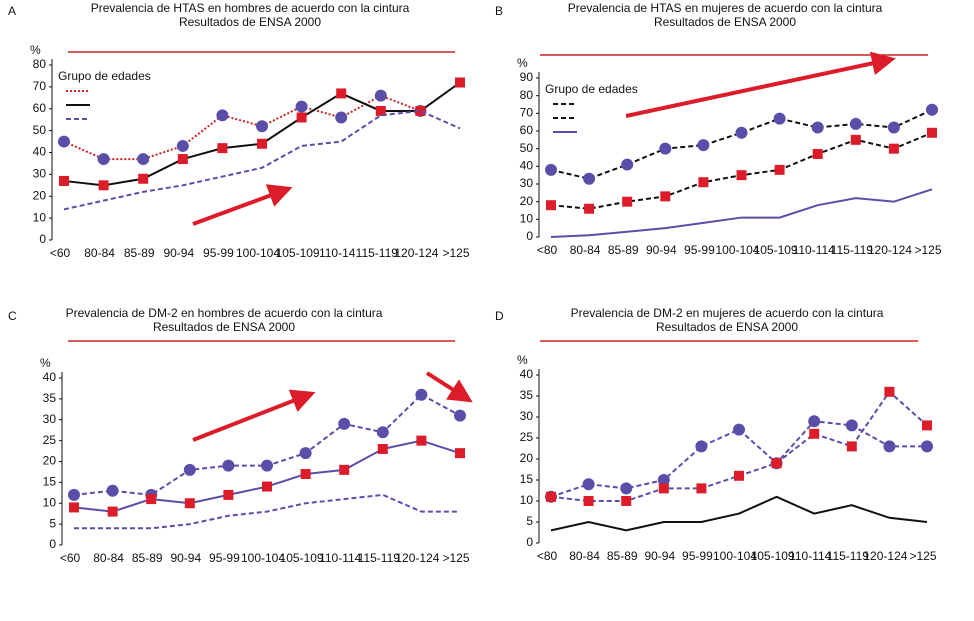 The image size is (974, 621). Describe the element at coordinates (40, 130) in the screenshot. I see `y-tick-label: 50` at that location.